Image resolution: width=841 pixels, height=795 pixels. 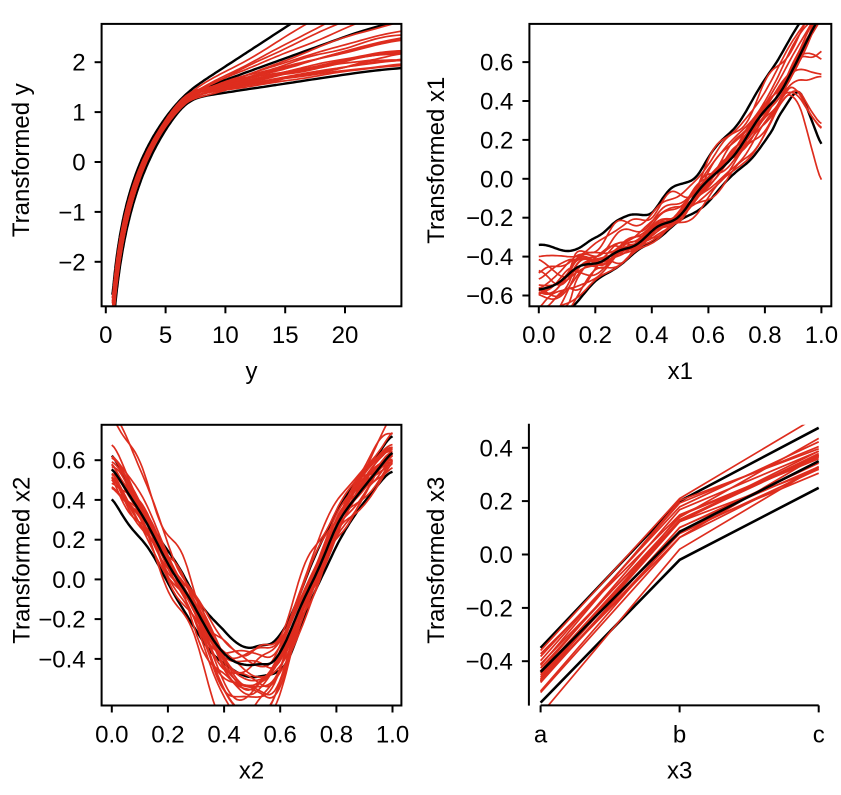 What do you see at coordinates (252, 371) in the screenshot?
I see `svg-text: y` at bounding box center [252, 371].